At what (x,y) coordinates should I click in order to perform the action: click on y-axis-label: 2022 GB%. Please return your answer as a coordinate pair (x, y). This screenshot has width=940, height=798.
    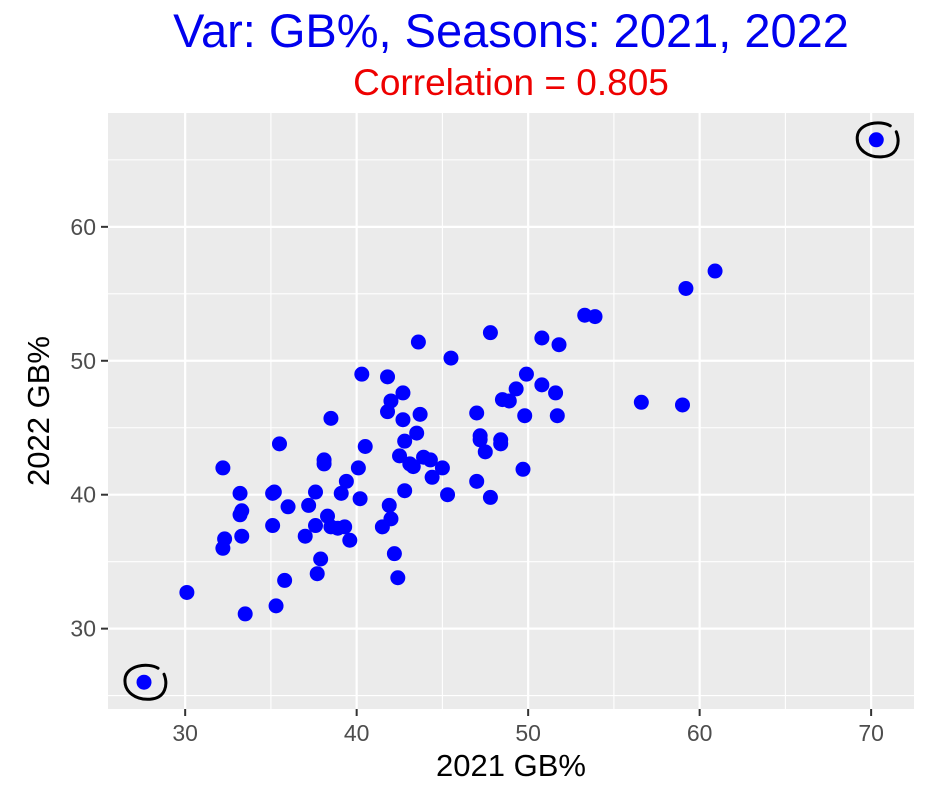
    Looking at the image, I should click on (38, 411).